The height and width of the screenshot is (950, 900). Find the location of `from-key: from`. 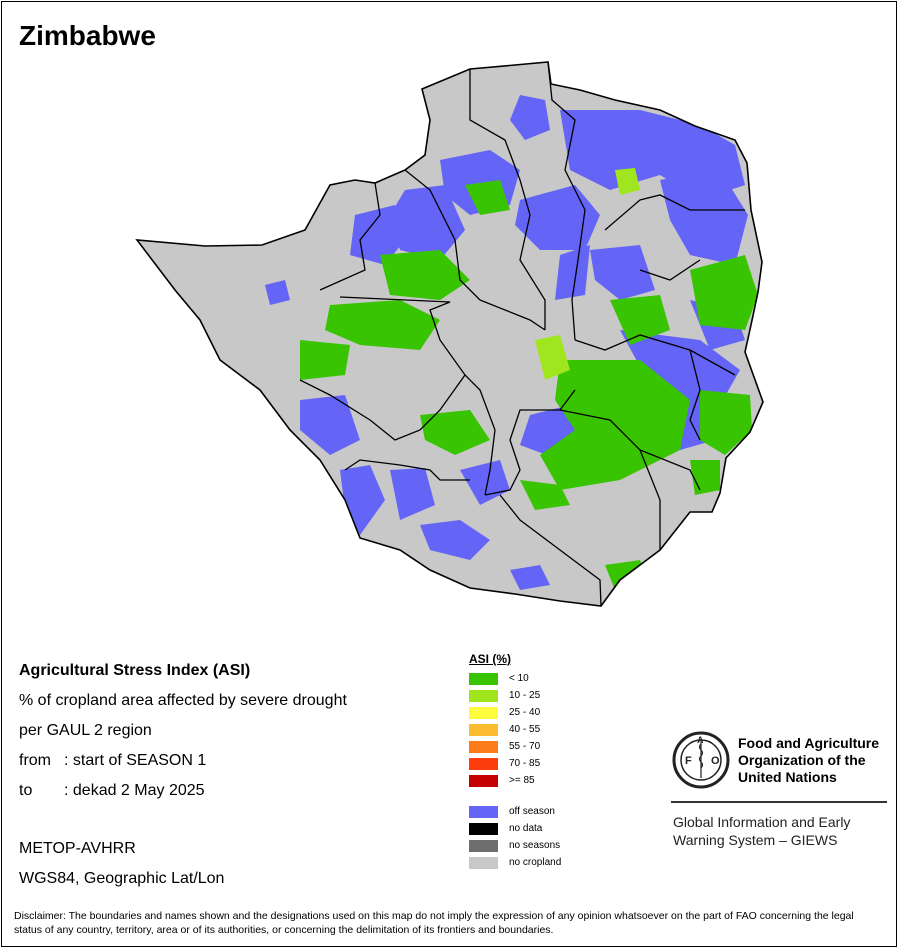

from-key: from is located at coordinates (35, 760).